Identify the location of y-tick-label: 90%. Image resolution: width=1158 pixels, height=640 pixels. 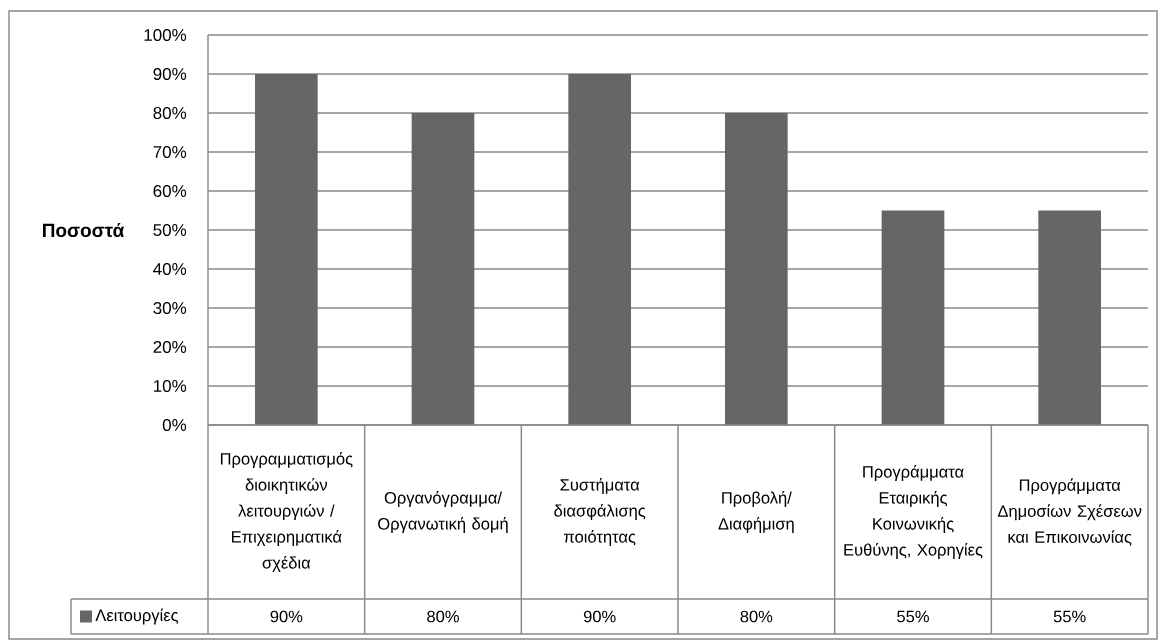
(170, 74).